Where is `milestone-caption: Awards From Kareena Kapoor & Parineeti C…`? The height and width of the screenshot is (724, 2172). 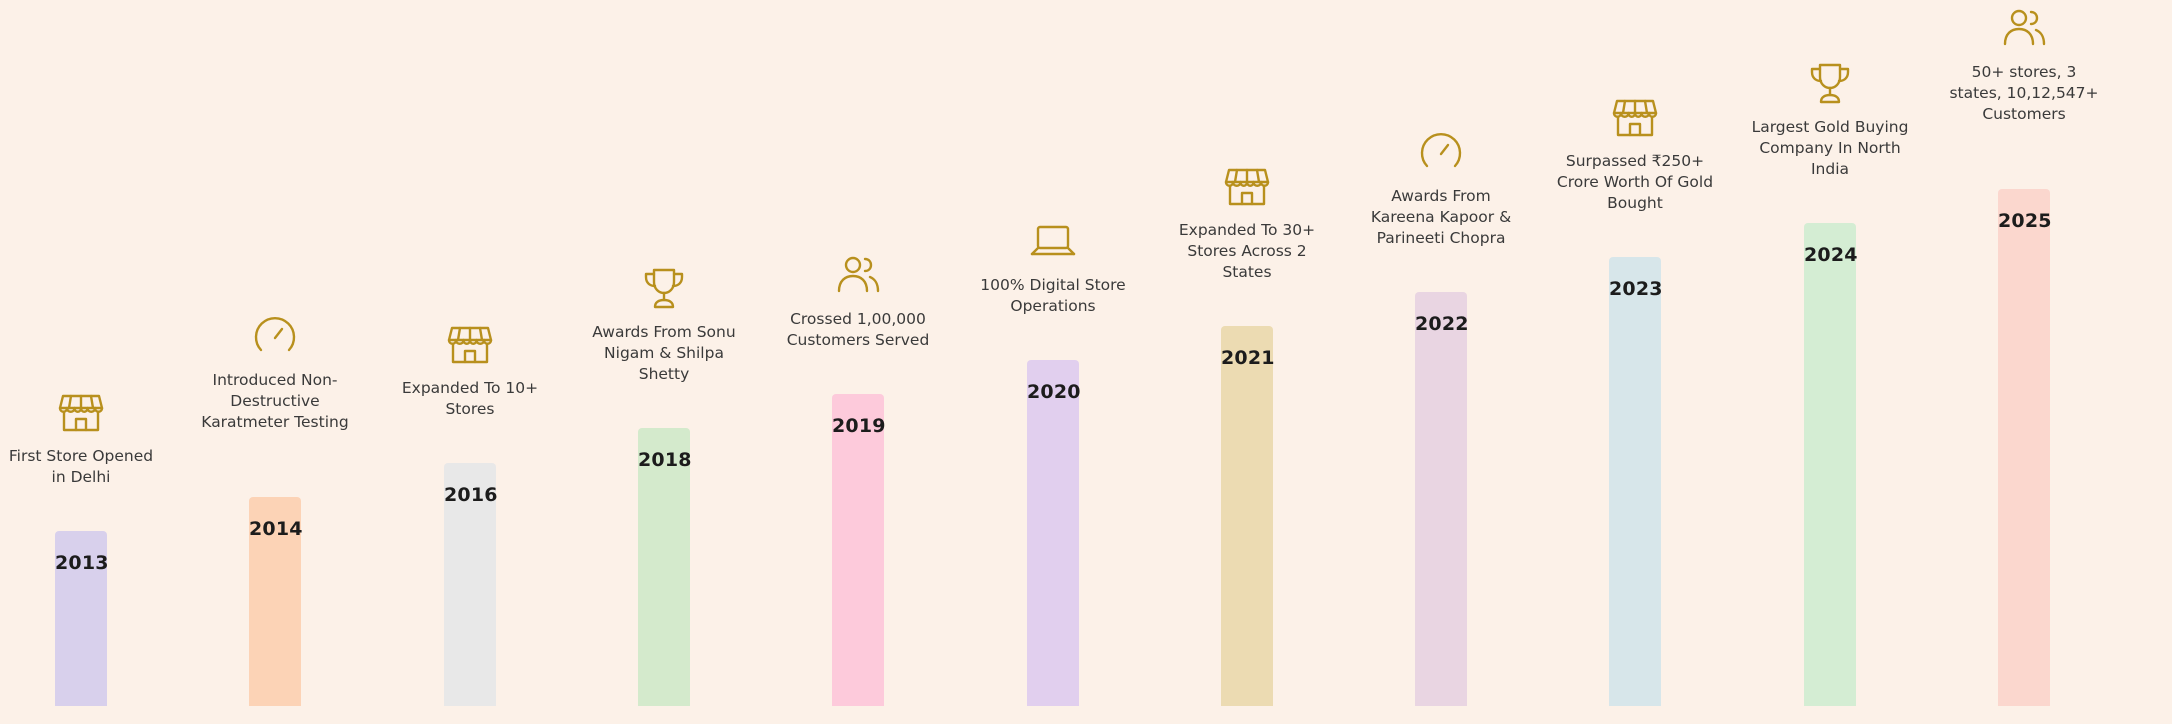 milestone-caption: Awards From Kareena Kapoor & Parineeti C… is located at coordinates (1441, 217).